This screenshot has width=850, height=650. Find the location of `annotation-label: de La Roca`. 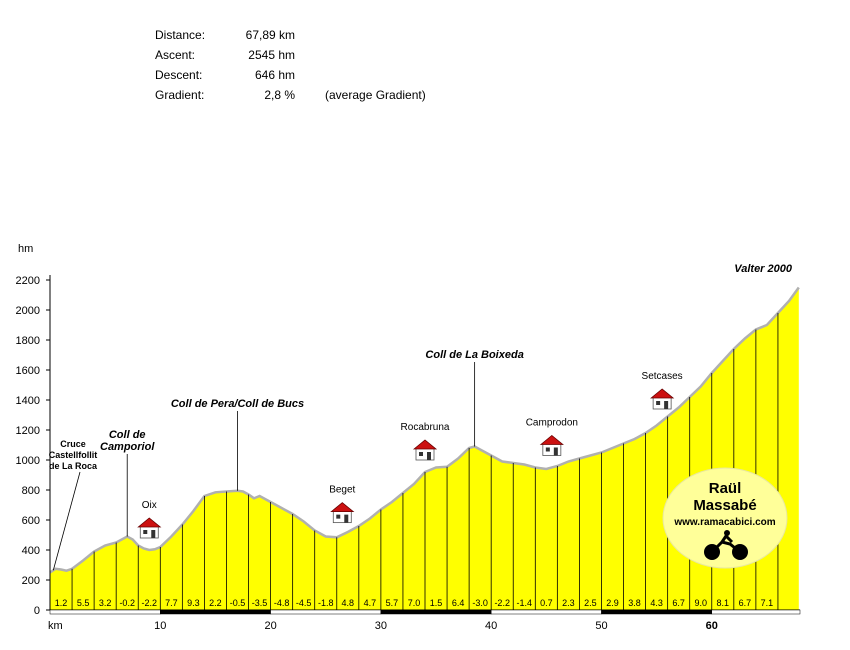

annotation-label: de La Roca is located at coordinates (73, 466).